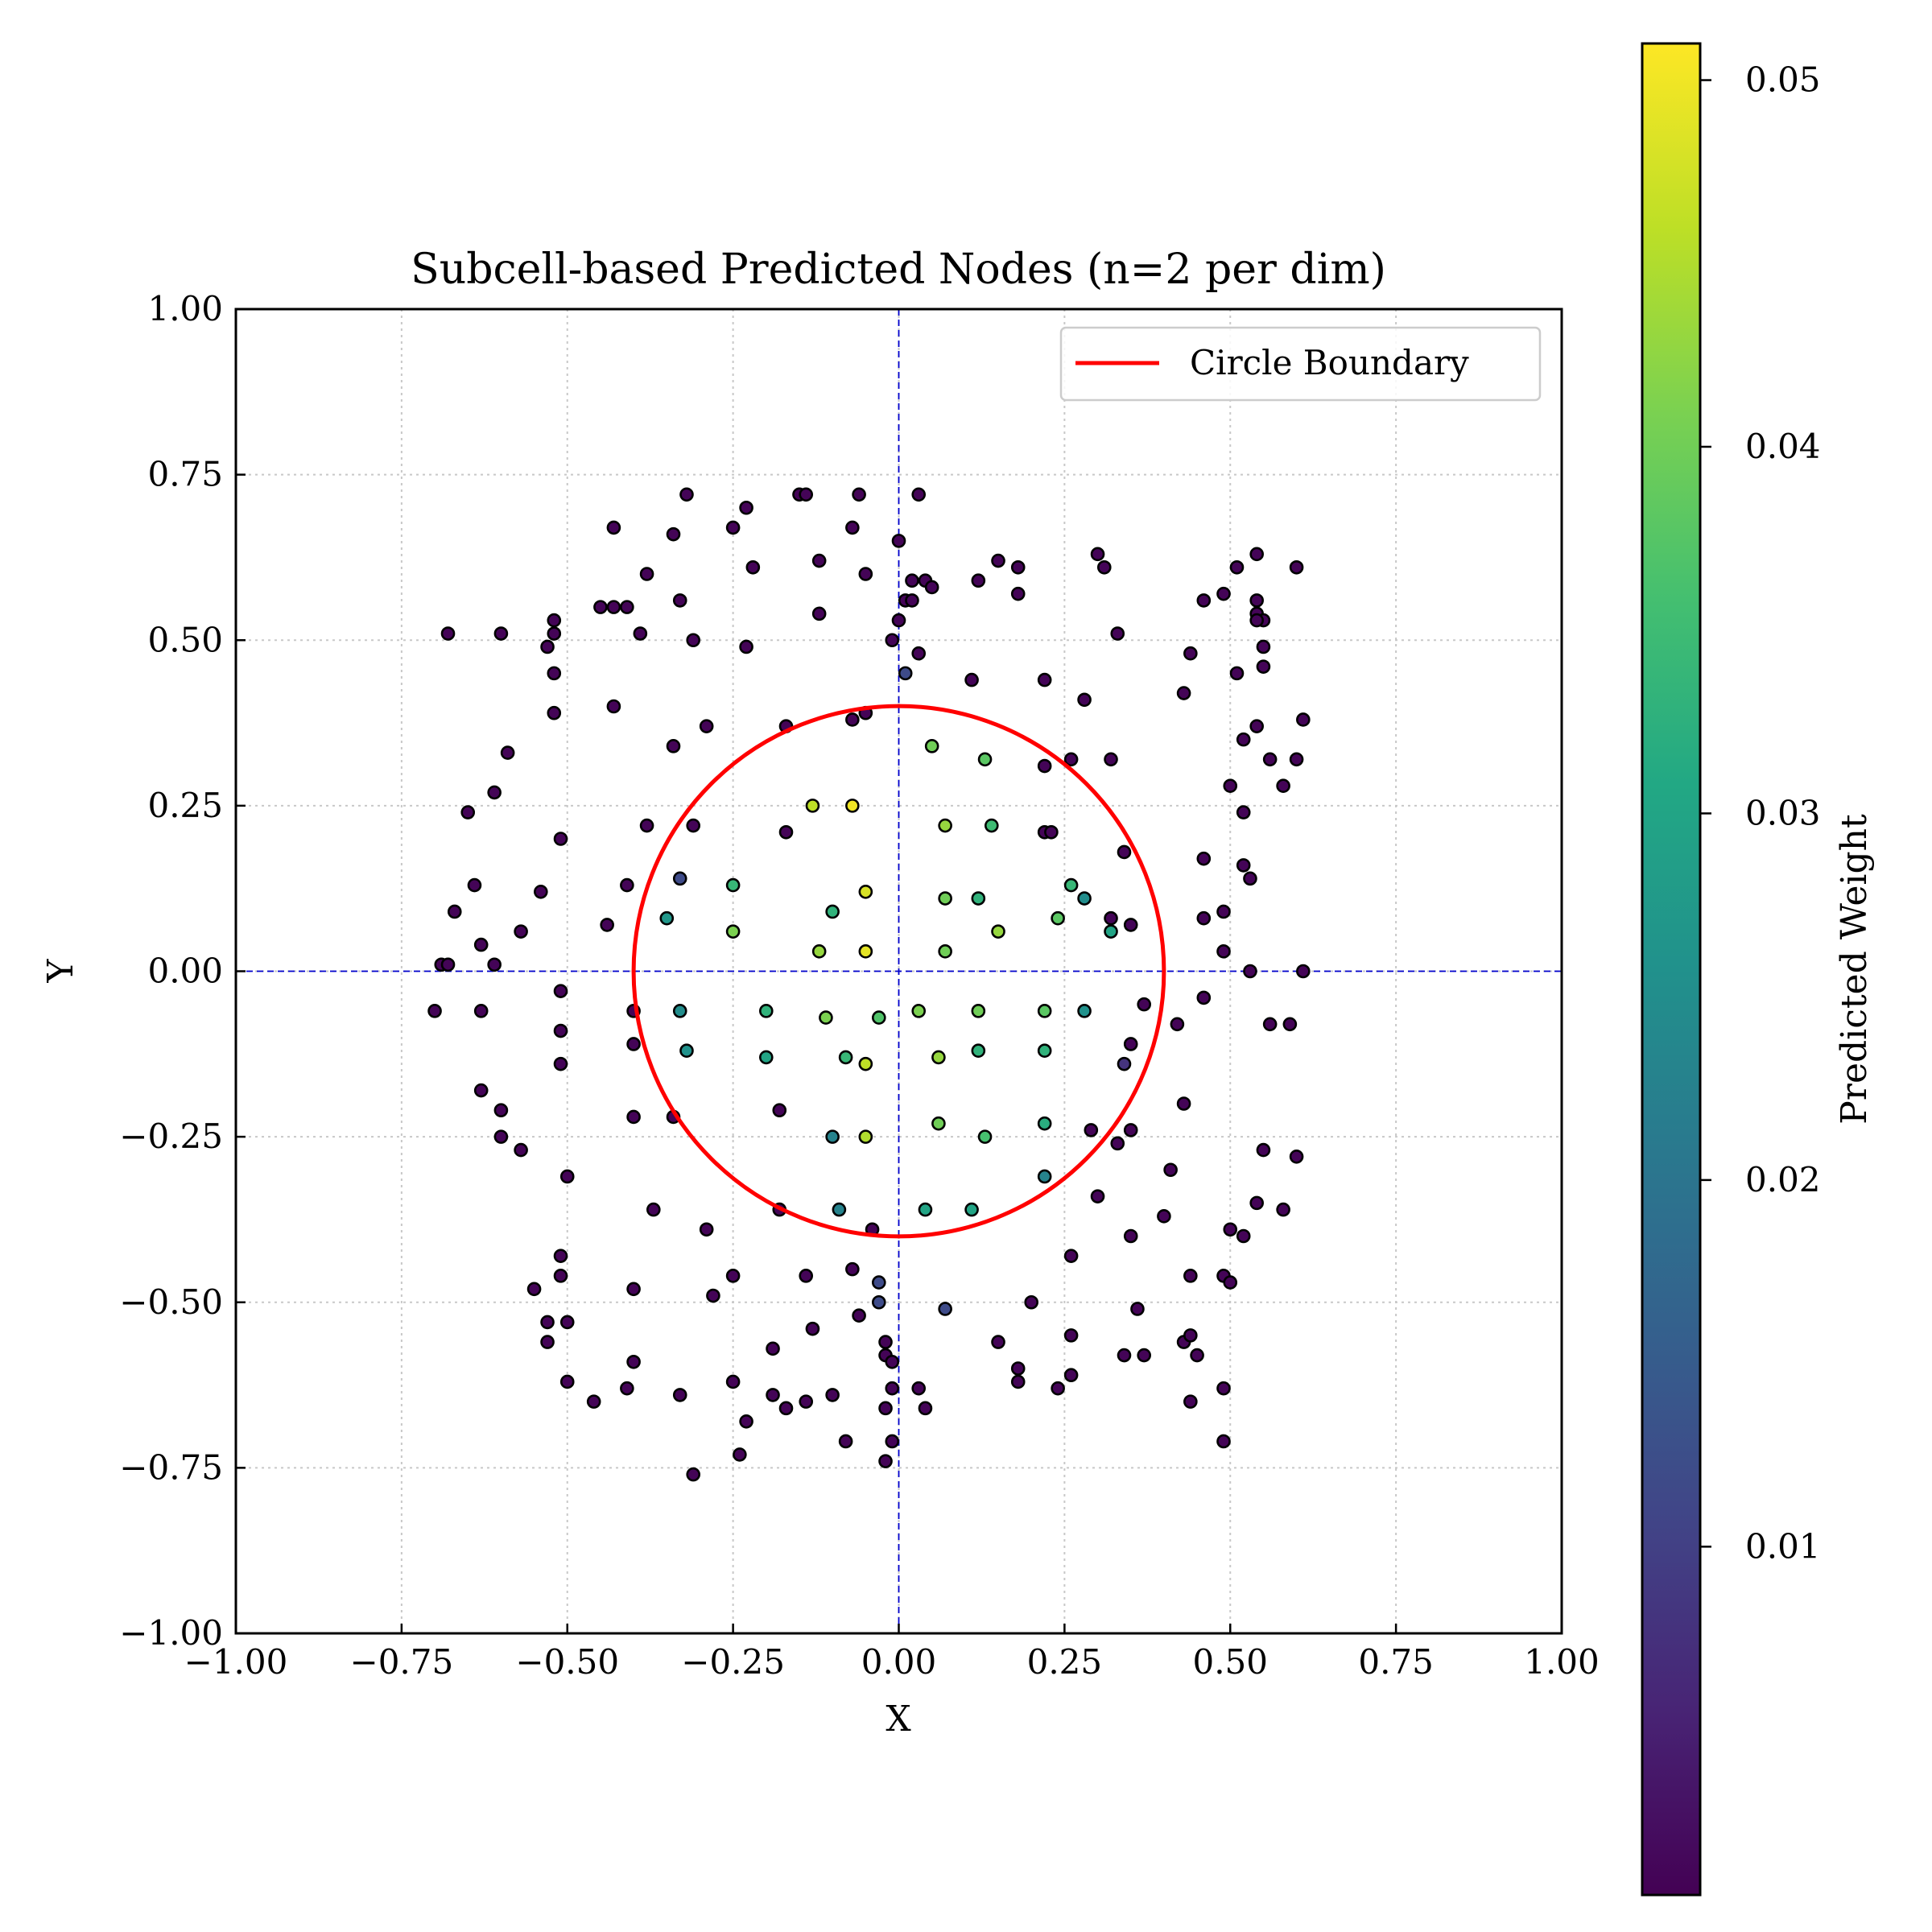 The height and width of the screenshot is (1932, 1932). I want to click on y-tick-label: 0.00, so click(185, 971).